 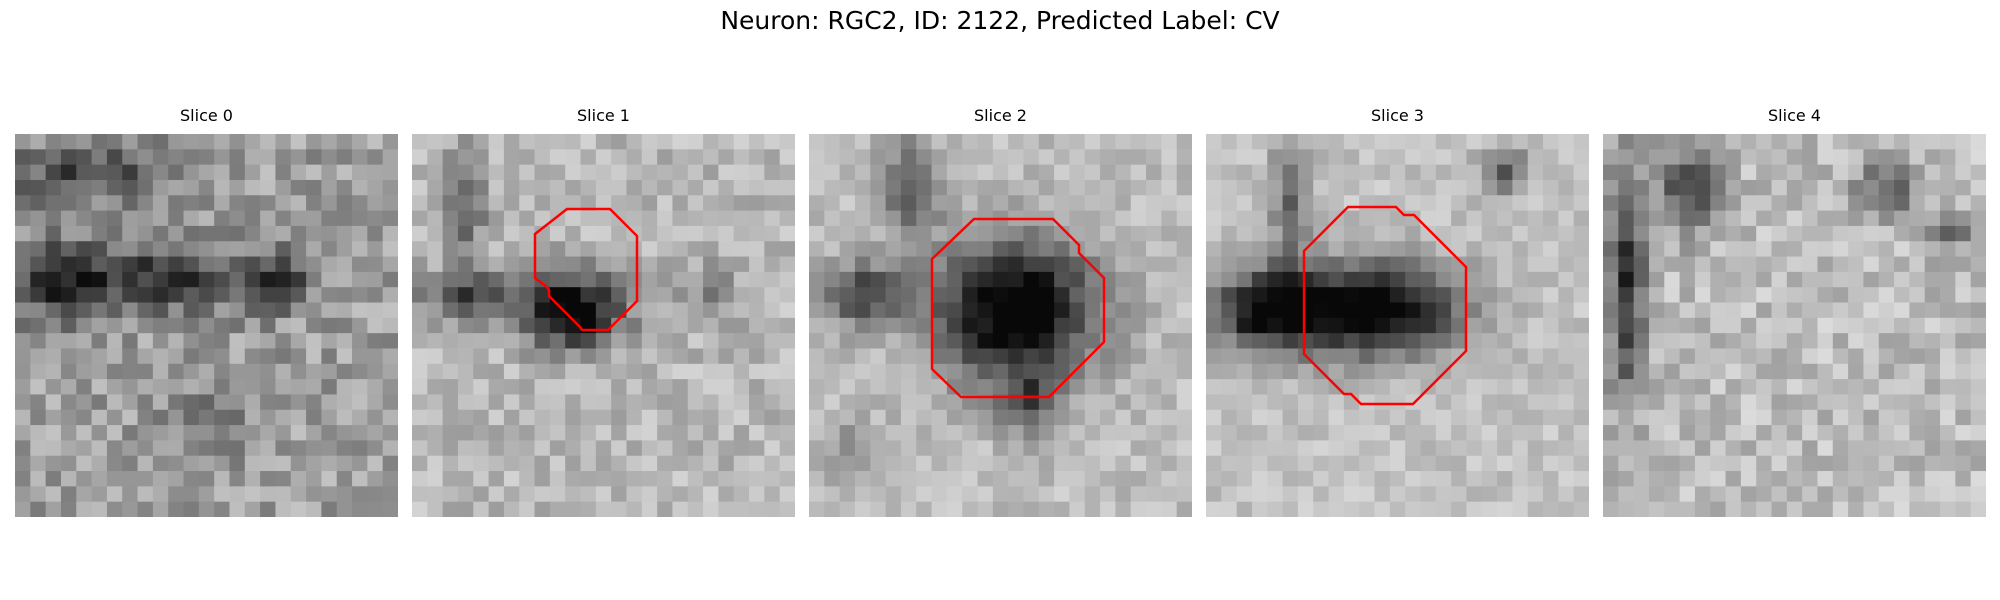 I want to click on slice-title: Slice 4, so click(x=1794, y=115).